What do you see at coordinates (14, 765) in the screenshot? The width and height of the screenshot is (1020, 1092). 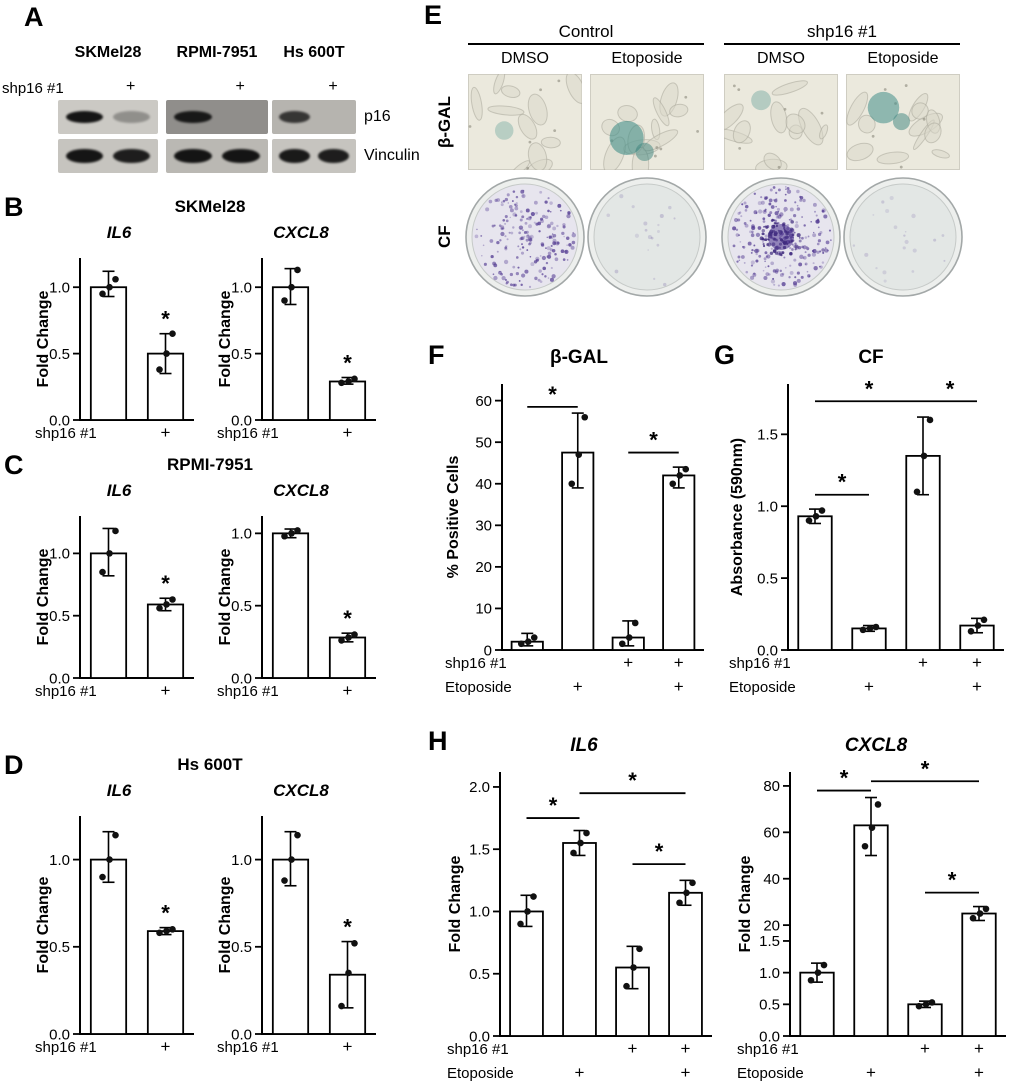 I see `panel-d-label: D` at bounding box center [14, 765].